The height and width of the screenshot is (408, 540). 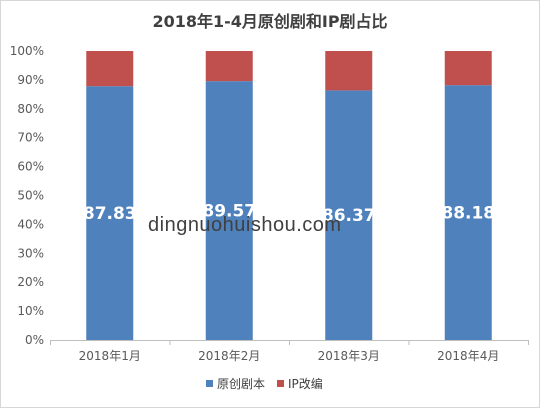 I want to click on x-tick-label: 2018年2月, so click(x=229, y=356).